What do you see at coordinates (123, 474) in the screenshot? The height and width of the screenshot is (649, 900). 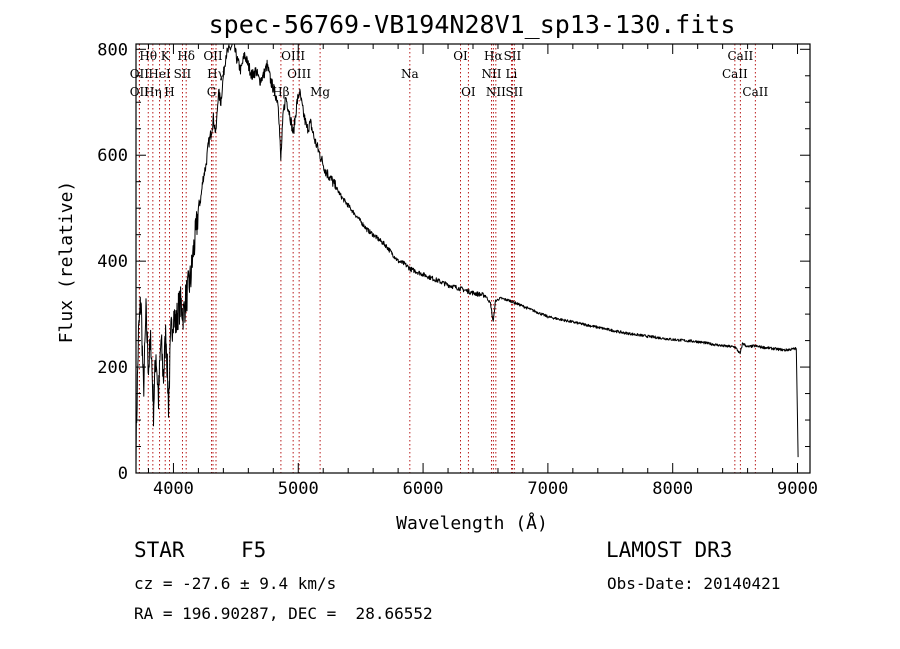 I see `y-tick-label: 0` at bounding box center [123, 474].